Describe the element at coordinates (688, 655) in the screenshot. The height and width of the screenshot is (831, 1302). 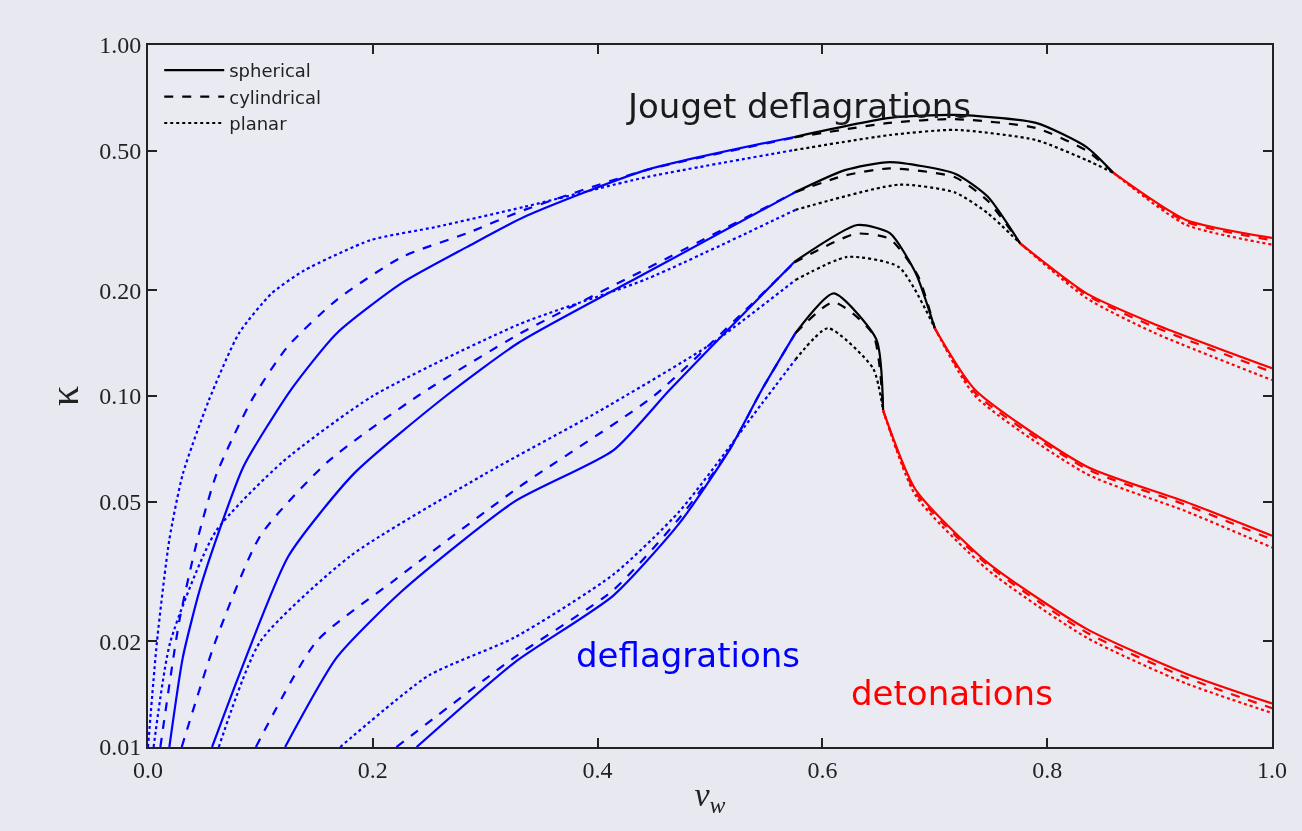
I see `annotation: deflagrations` at that location.